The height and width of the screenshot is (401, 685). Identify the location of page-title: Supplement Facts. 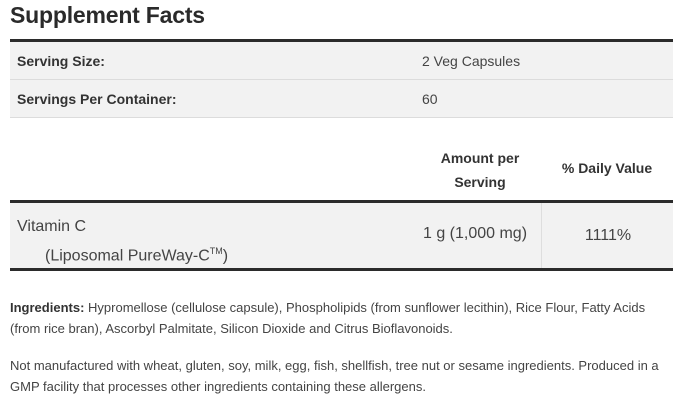
(107, 15).